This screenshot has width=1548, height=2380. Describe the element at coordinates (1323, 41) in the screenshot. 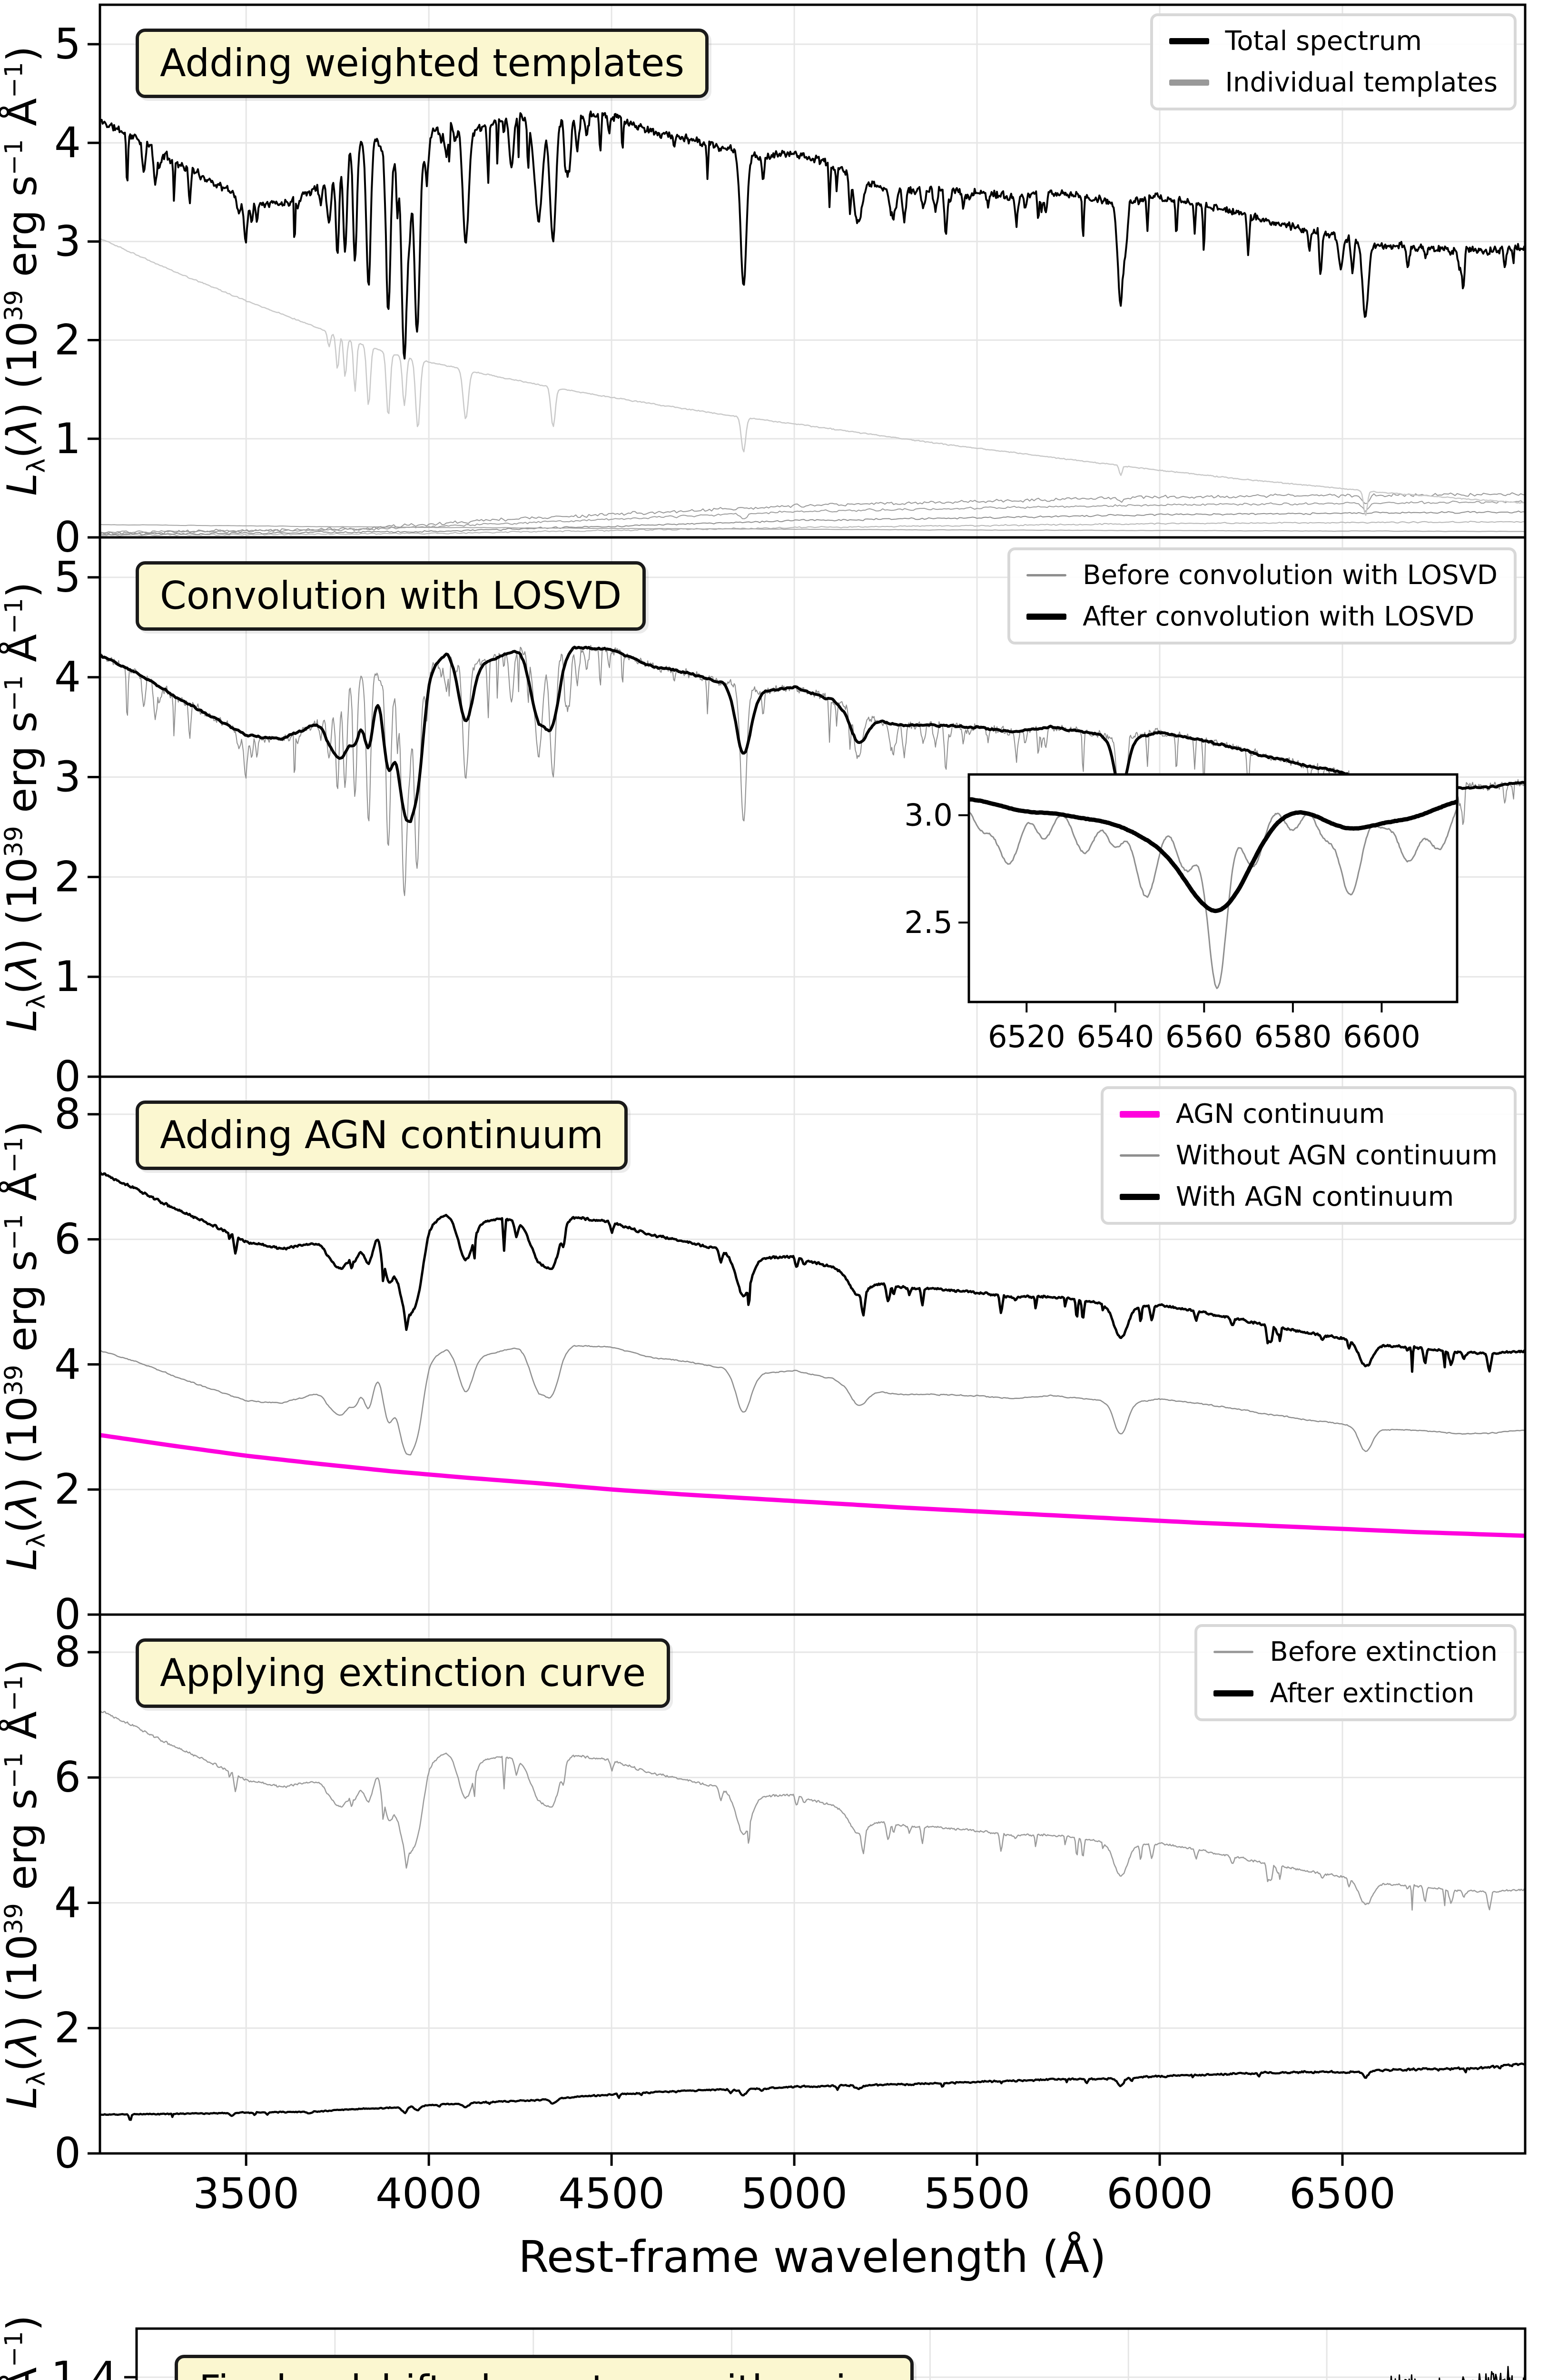

I see `legend-label: Total spectrum` at that location.